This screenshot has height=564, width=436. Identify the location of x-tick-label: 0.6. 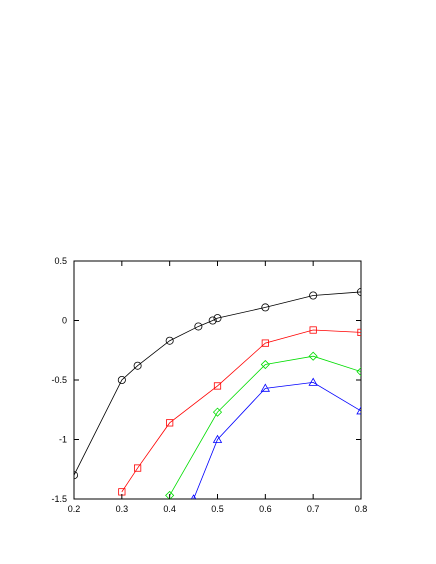
(265, 509).